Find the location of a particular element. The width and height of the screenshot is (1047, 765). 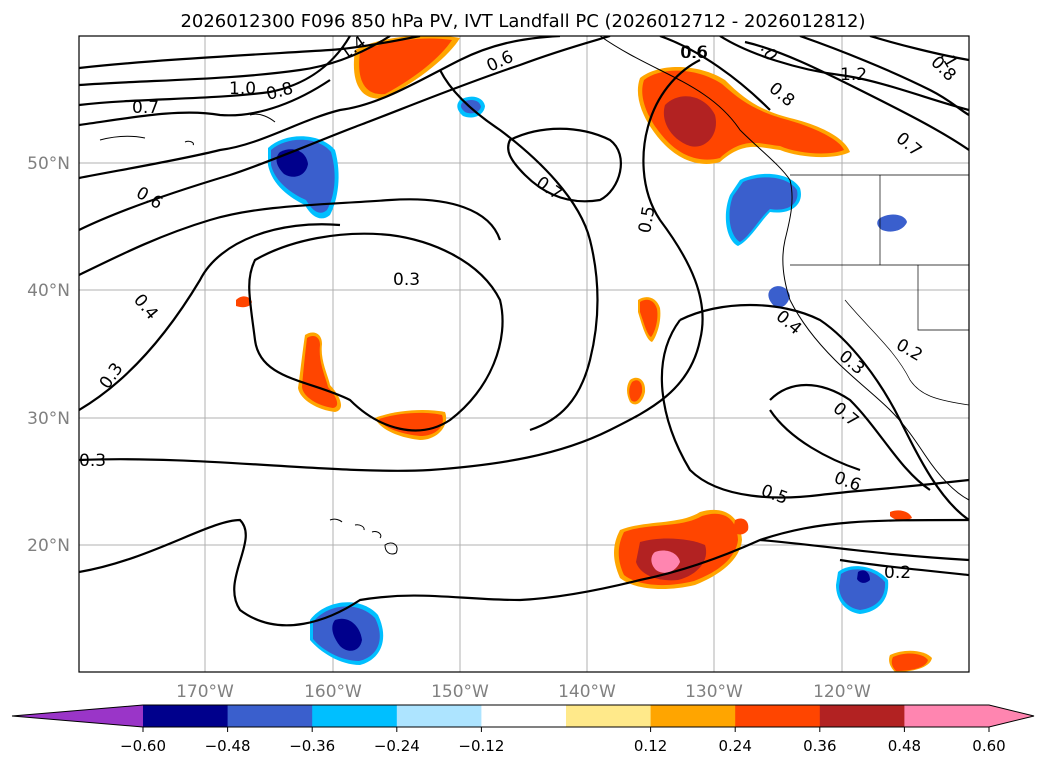

latitude-labels: 50°N 40°N 30°N 20°N is located at coordinates (48, 355).